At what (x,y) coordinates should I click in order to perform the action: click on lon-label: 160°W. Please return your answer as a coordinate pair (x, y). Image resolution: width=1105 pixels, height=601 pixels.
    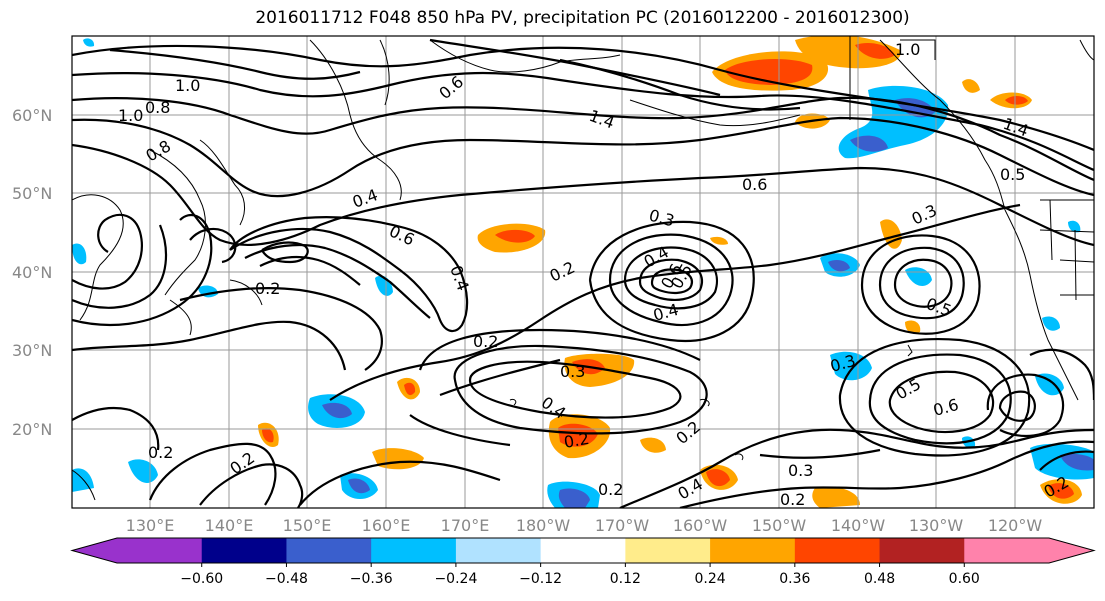
    Looking at the image, I should click on (700, 525).